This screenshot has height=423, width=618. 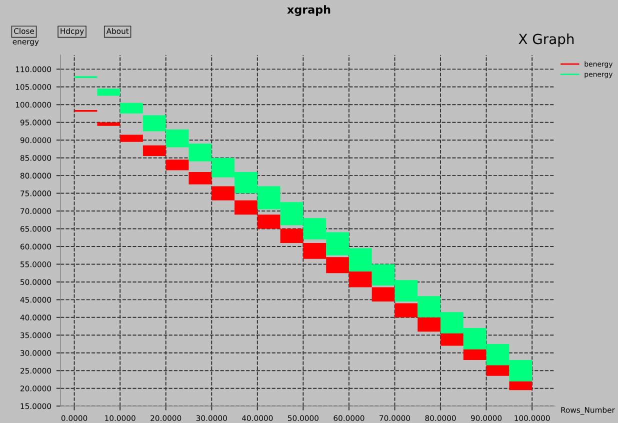 I want to click on chart-title: X Graph, so click(x=546, y=40).